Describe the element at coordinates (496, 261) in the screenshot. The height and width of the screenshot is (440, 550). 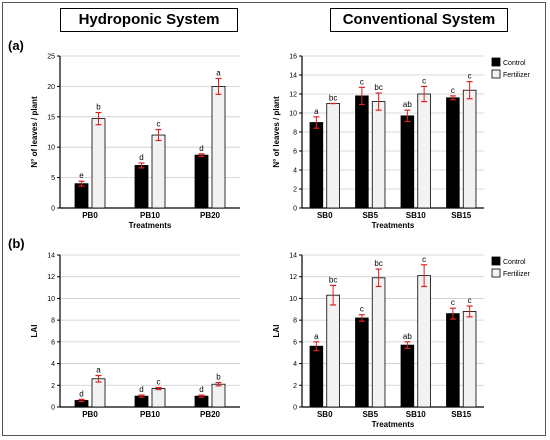
I see `conv-lai-legend-swatch-control` at that location.